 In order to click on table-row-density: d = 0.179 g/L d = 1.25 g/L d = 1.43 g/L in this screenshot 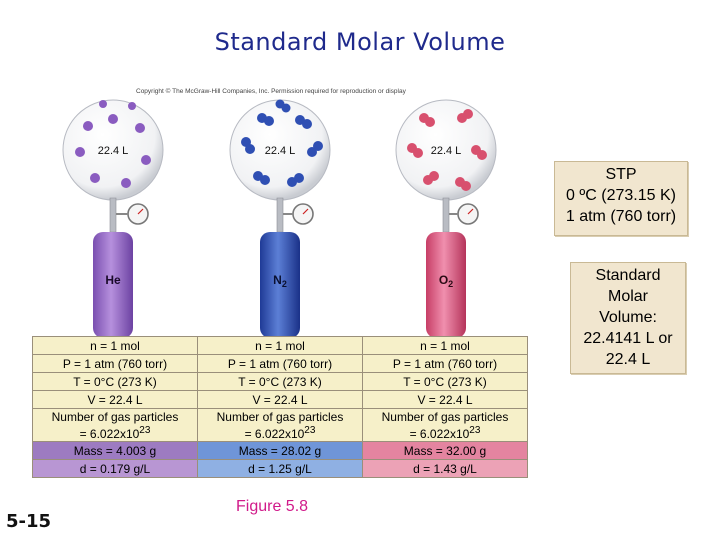, I will do `click(280, 468)`.